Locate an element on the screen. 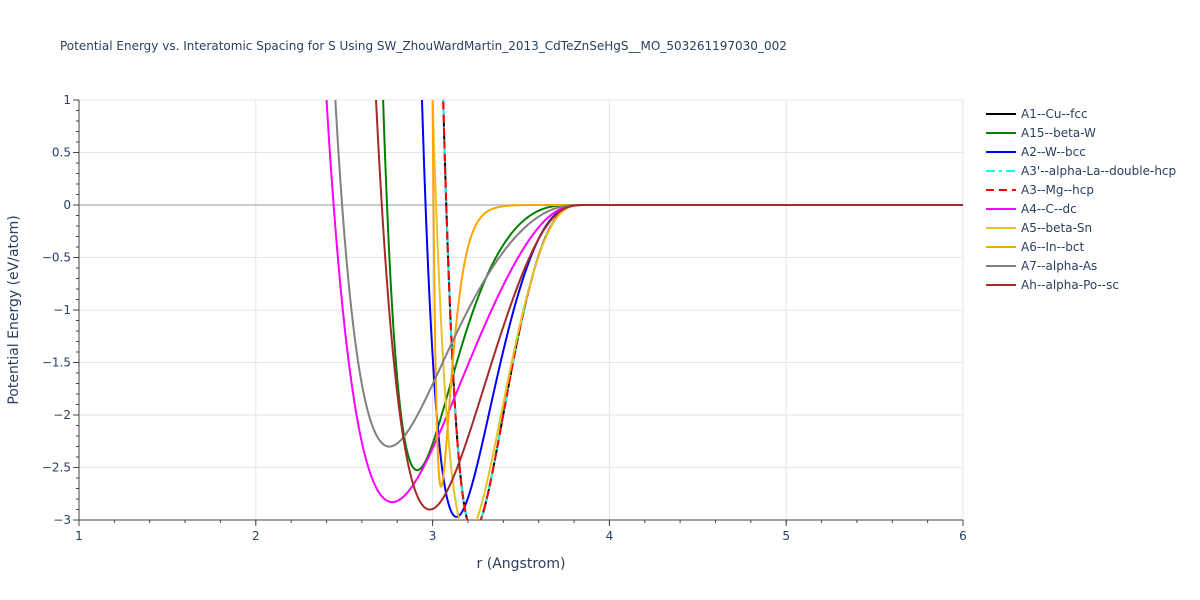  x-axis-title: r (Angstrom) is located at coordinates (521, 564).